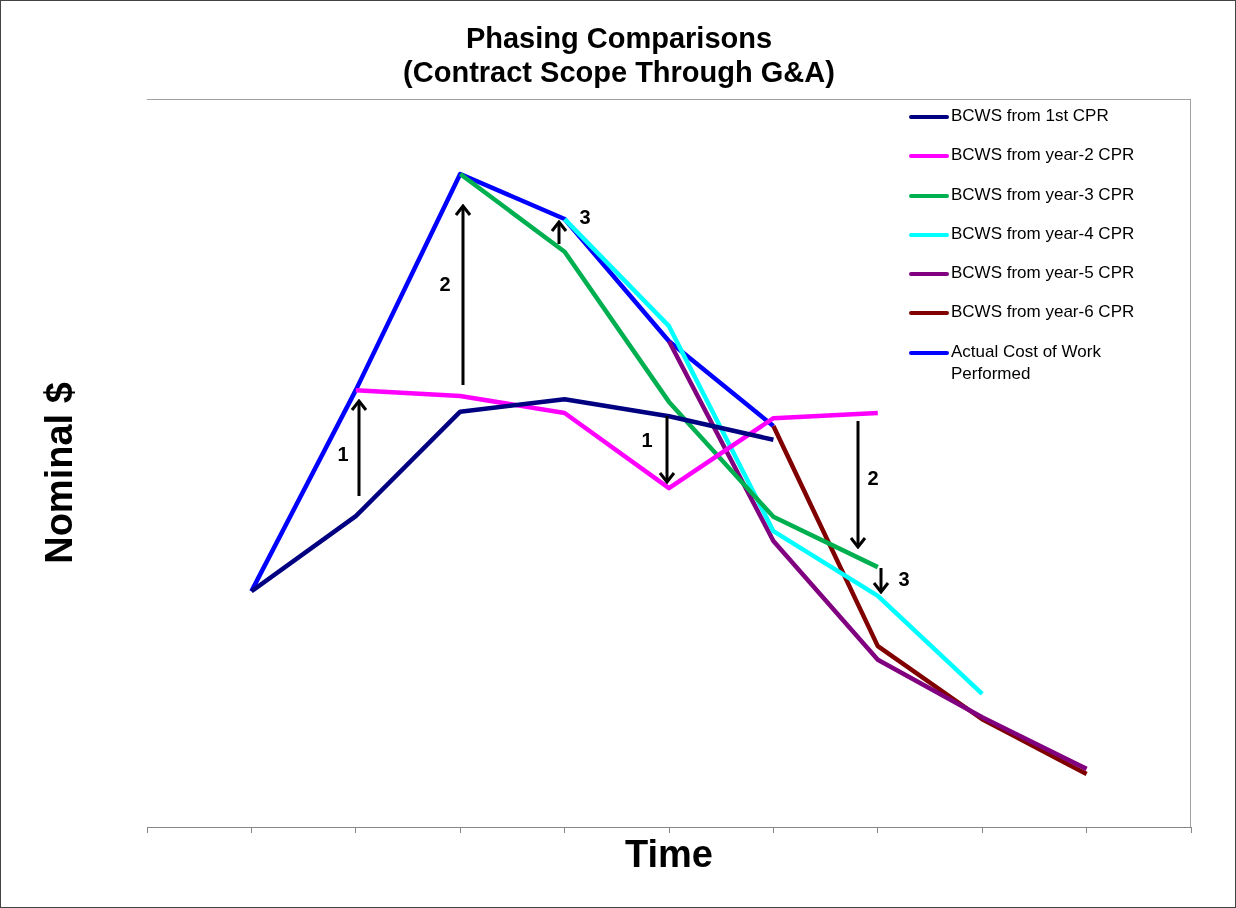 This screenshot has width=1236, height=908. I want to click on y-axis-title: Nominal $, so click(59, 473).